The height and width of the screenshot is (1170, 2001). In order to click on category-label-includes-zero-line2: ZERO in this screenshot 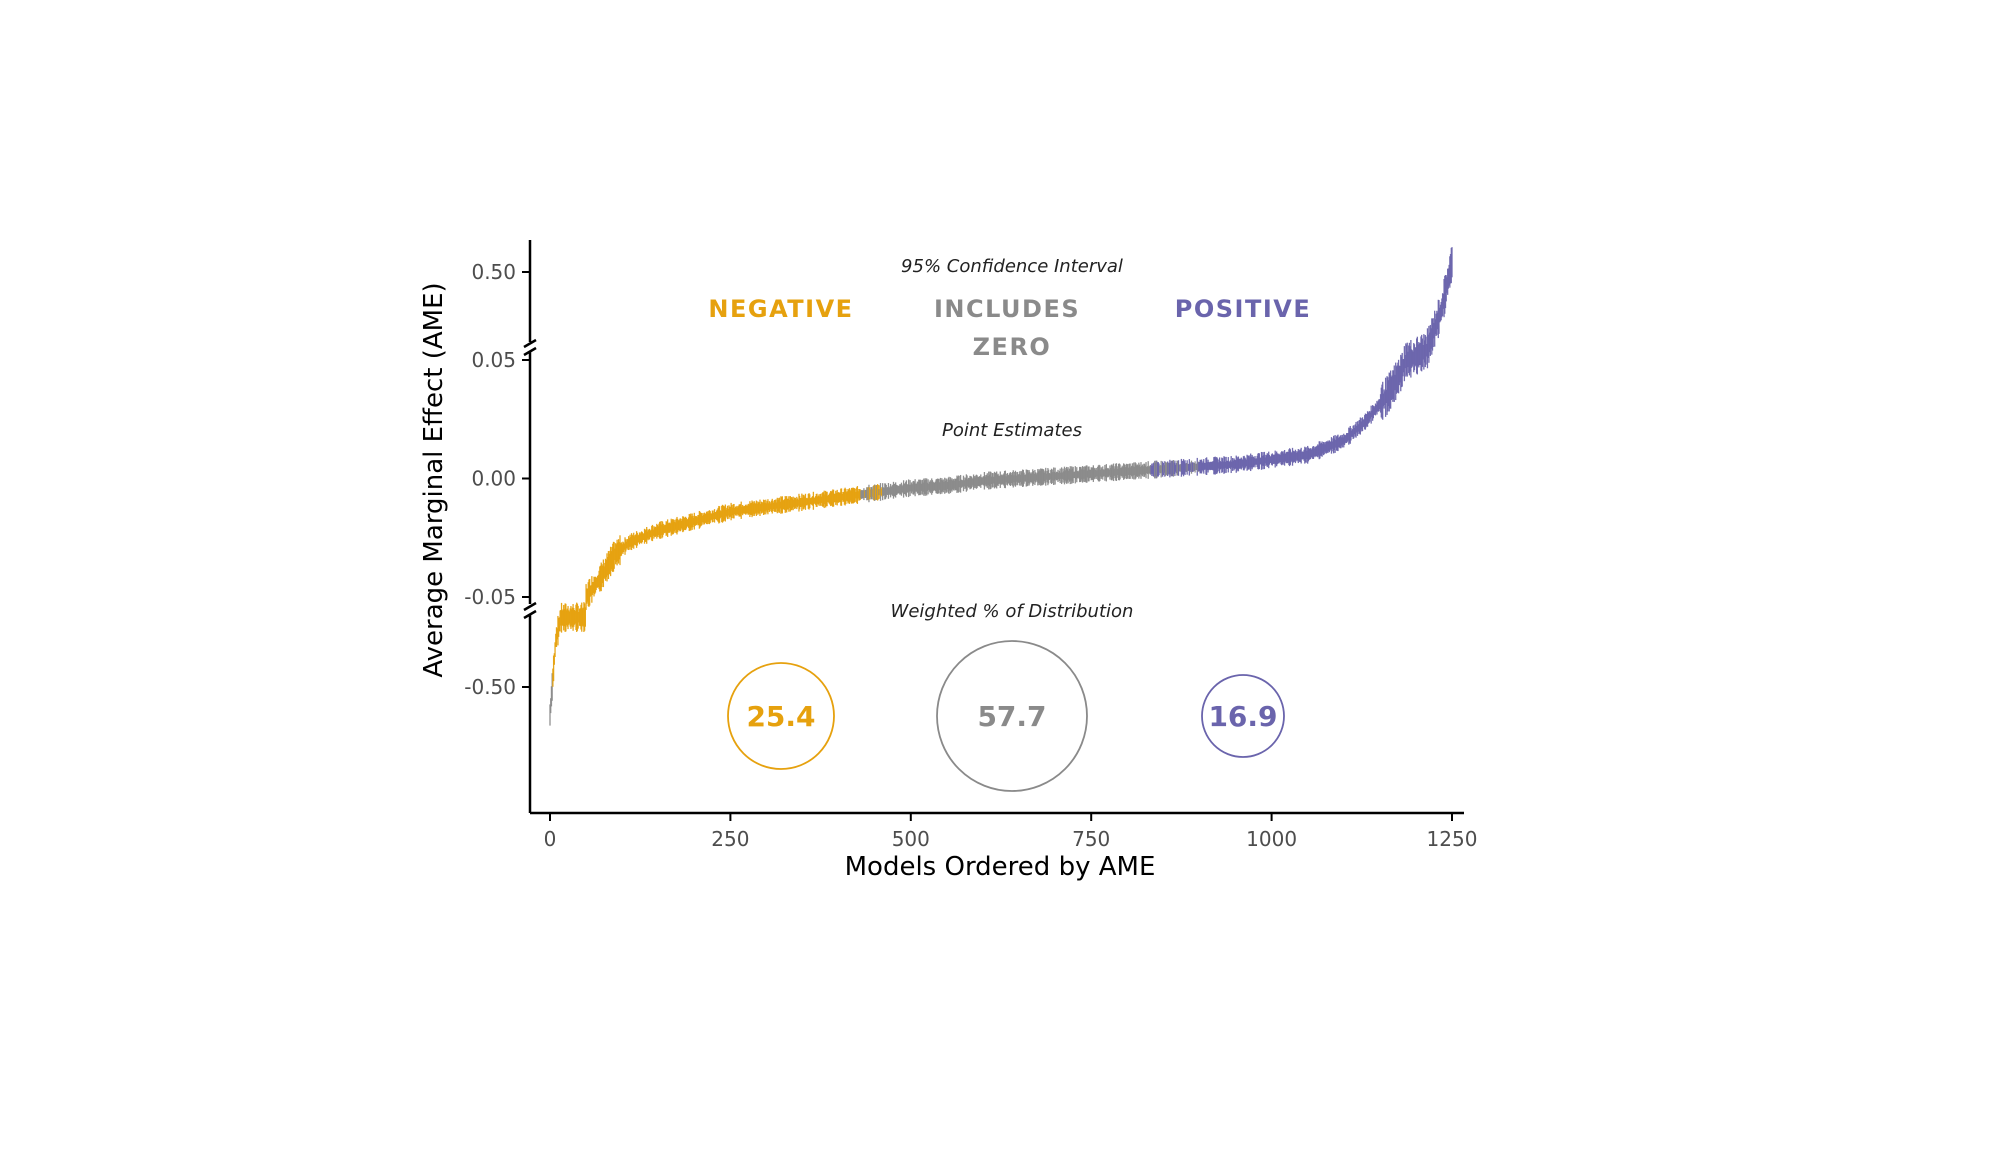, I will do `click(1012, 347)`.